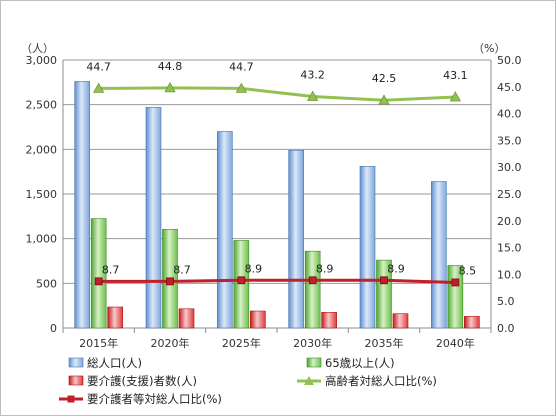 This screenshot has width=556, height=417. I want to click on y-right-tick-label: 0.0, so click(506, 328).